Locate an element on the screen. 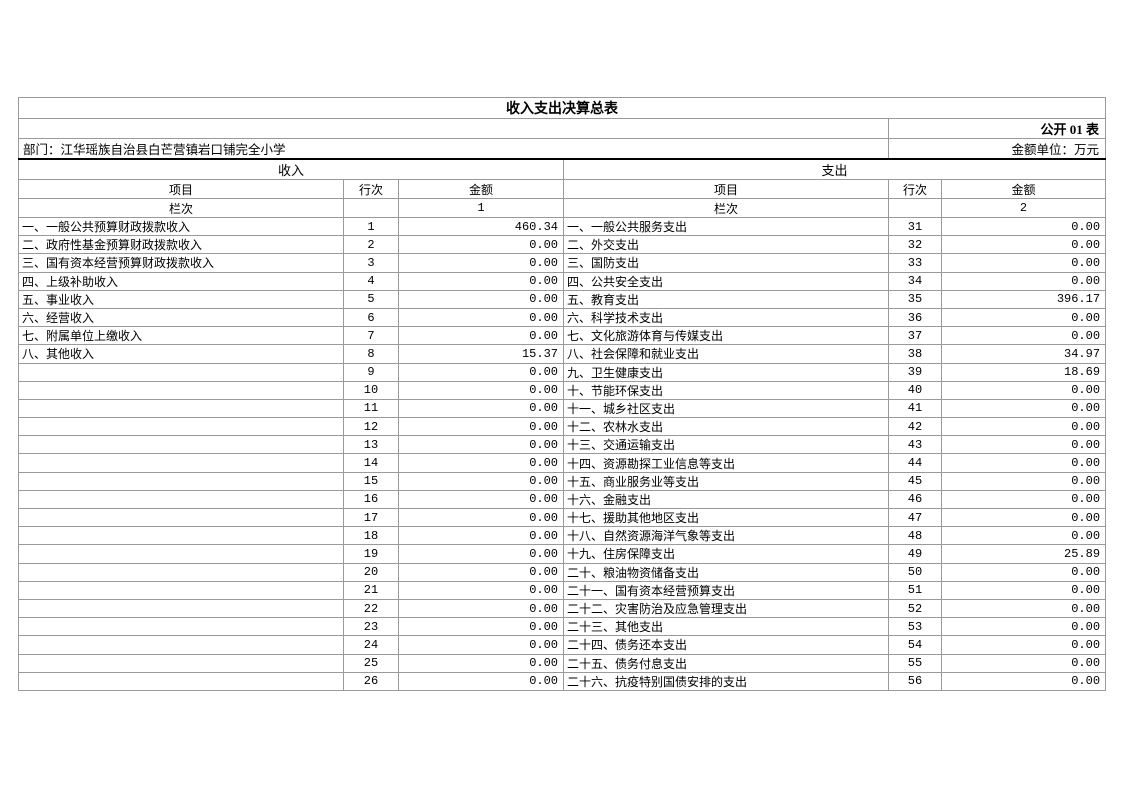  income-rowno-cell: 10 is located at coordinates (371, 390).